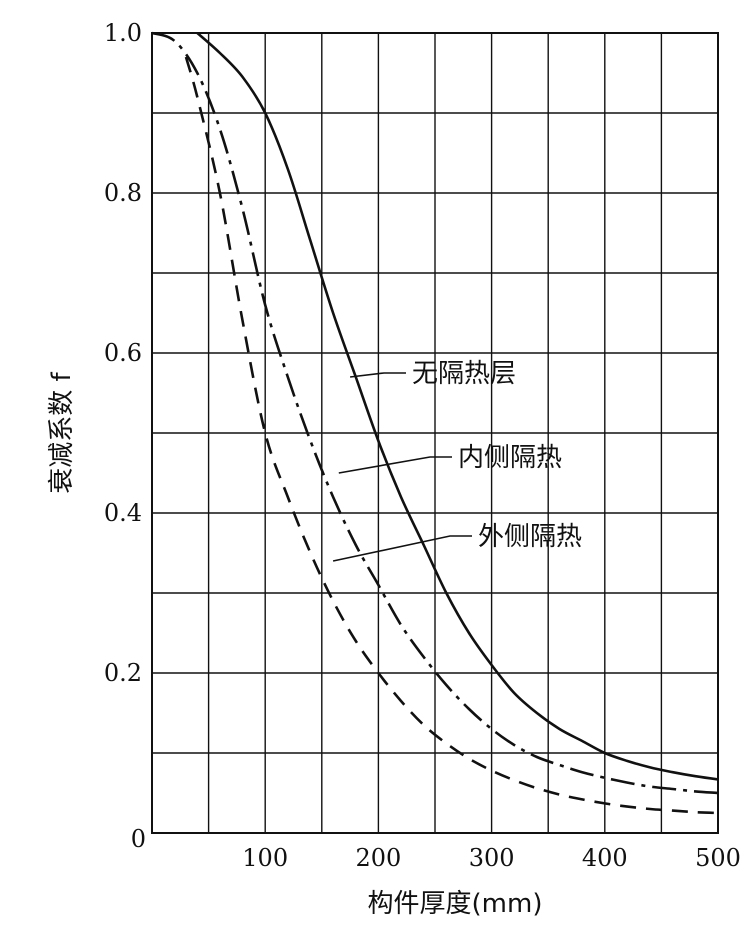 The image size is (756, 934). I want to click on y-tick-label: 0.4, so click(123, 513).